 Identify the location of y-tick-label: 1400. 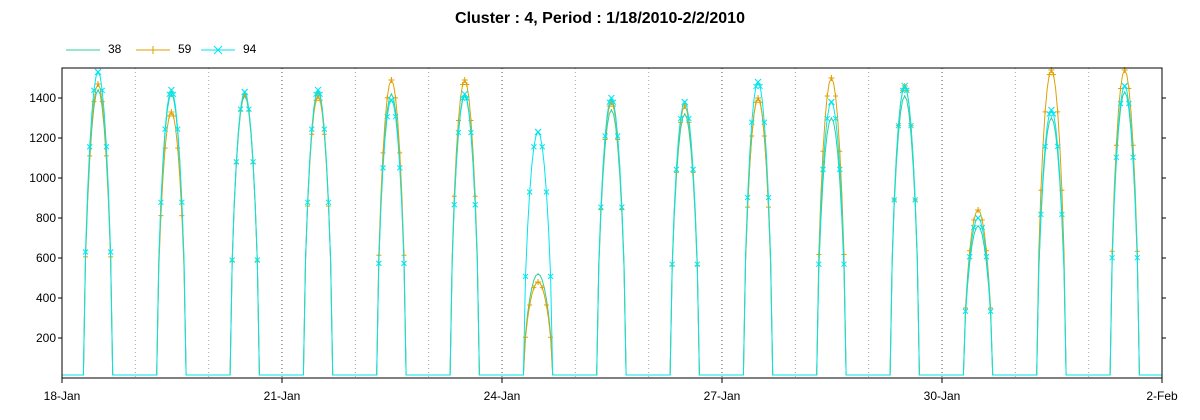
(42, 98).